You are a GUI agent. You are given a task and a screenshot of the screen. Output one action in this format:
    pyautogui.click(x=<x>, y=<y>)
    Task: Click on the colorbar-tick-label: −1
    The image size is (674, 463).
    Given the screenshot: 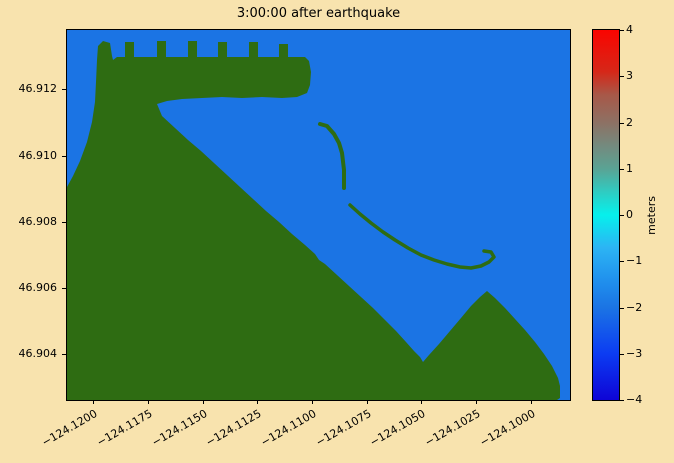 What is the action you would take?
    pyautogui.click(x=634, y=261)
    